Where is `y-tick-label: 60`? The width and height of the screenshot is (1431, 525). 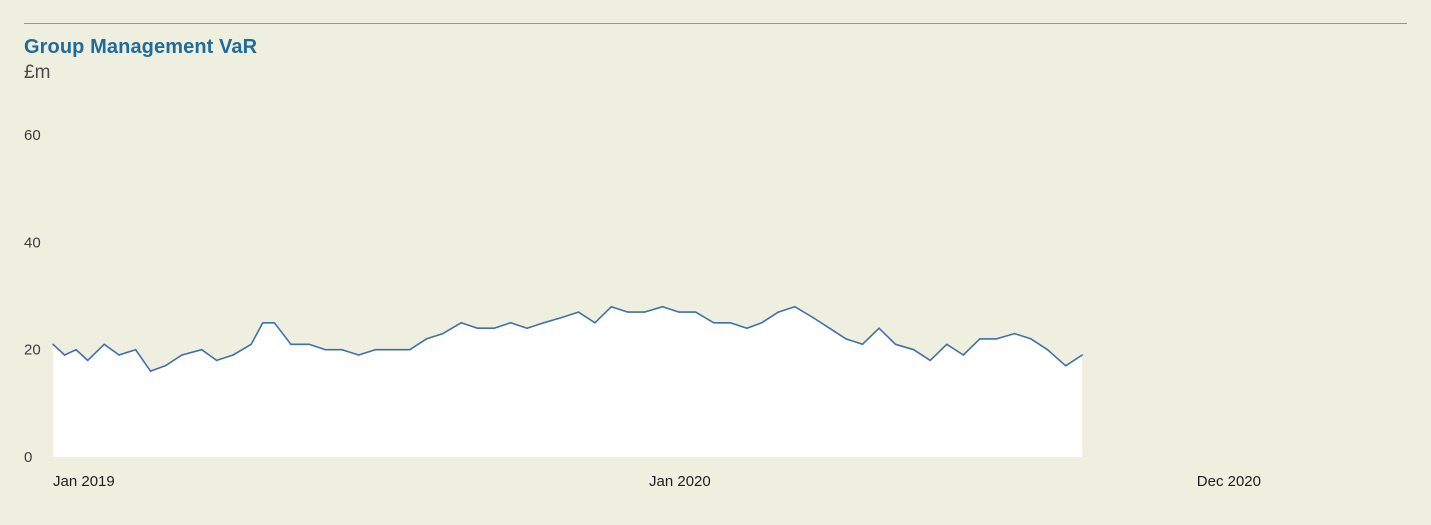 y-tick-label: 60 is located at coordinates (32, 135).